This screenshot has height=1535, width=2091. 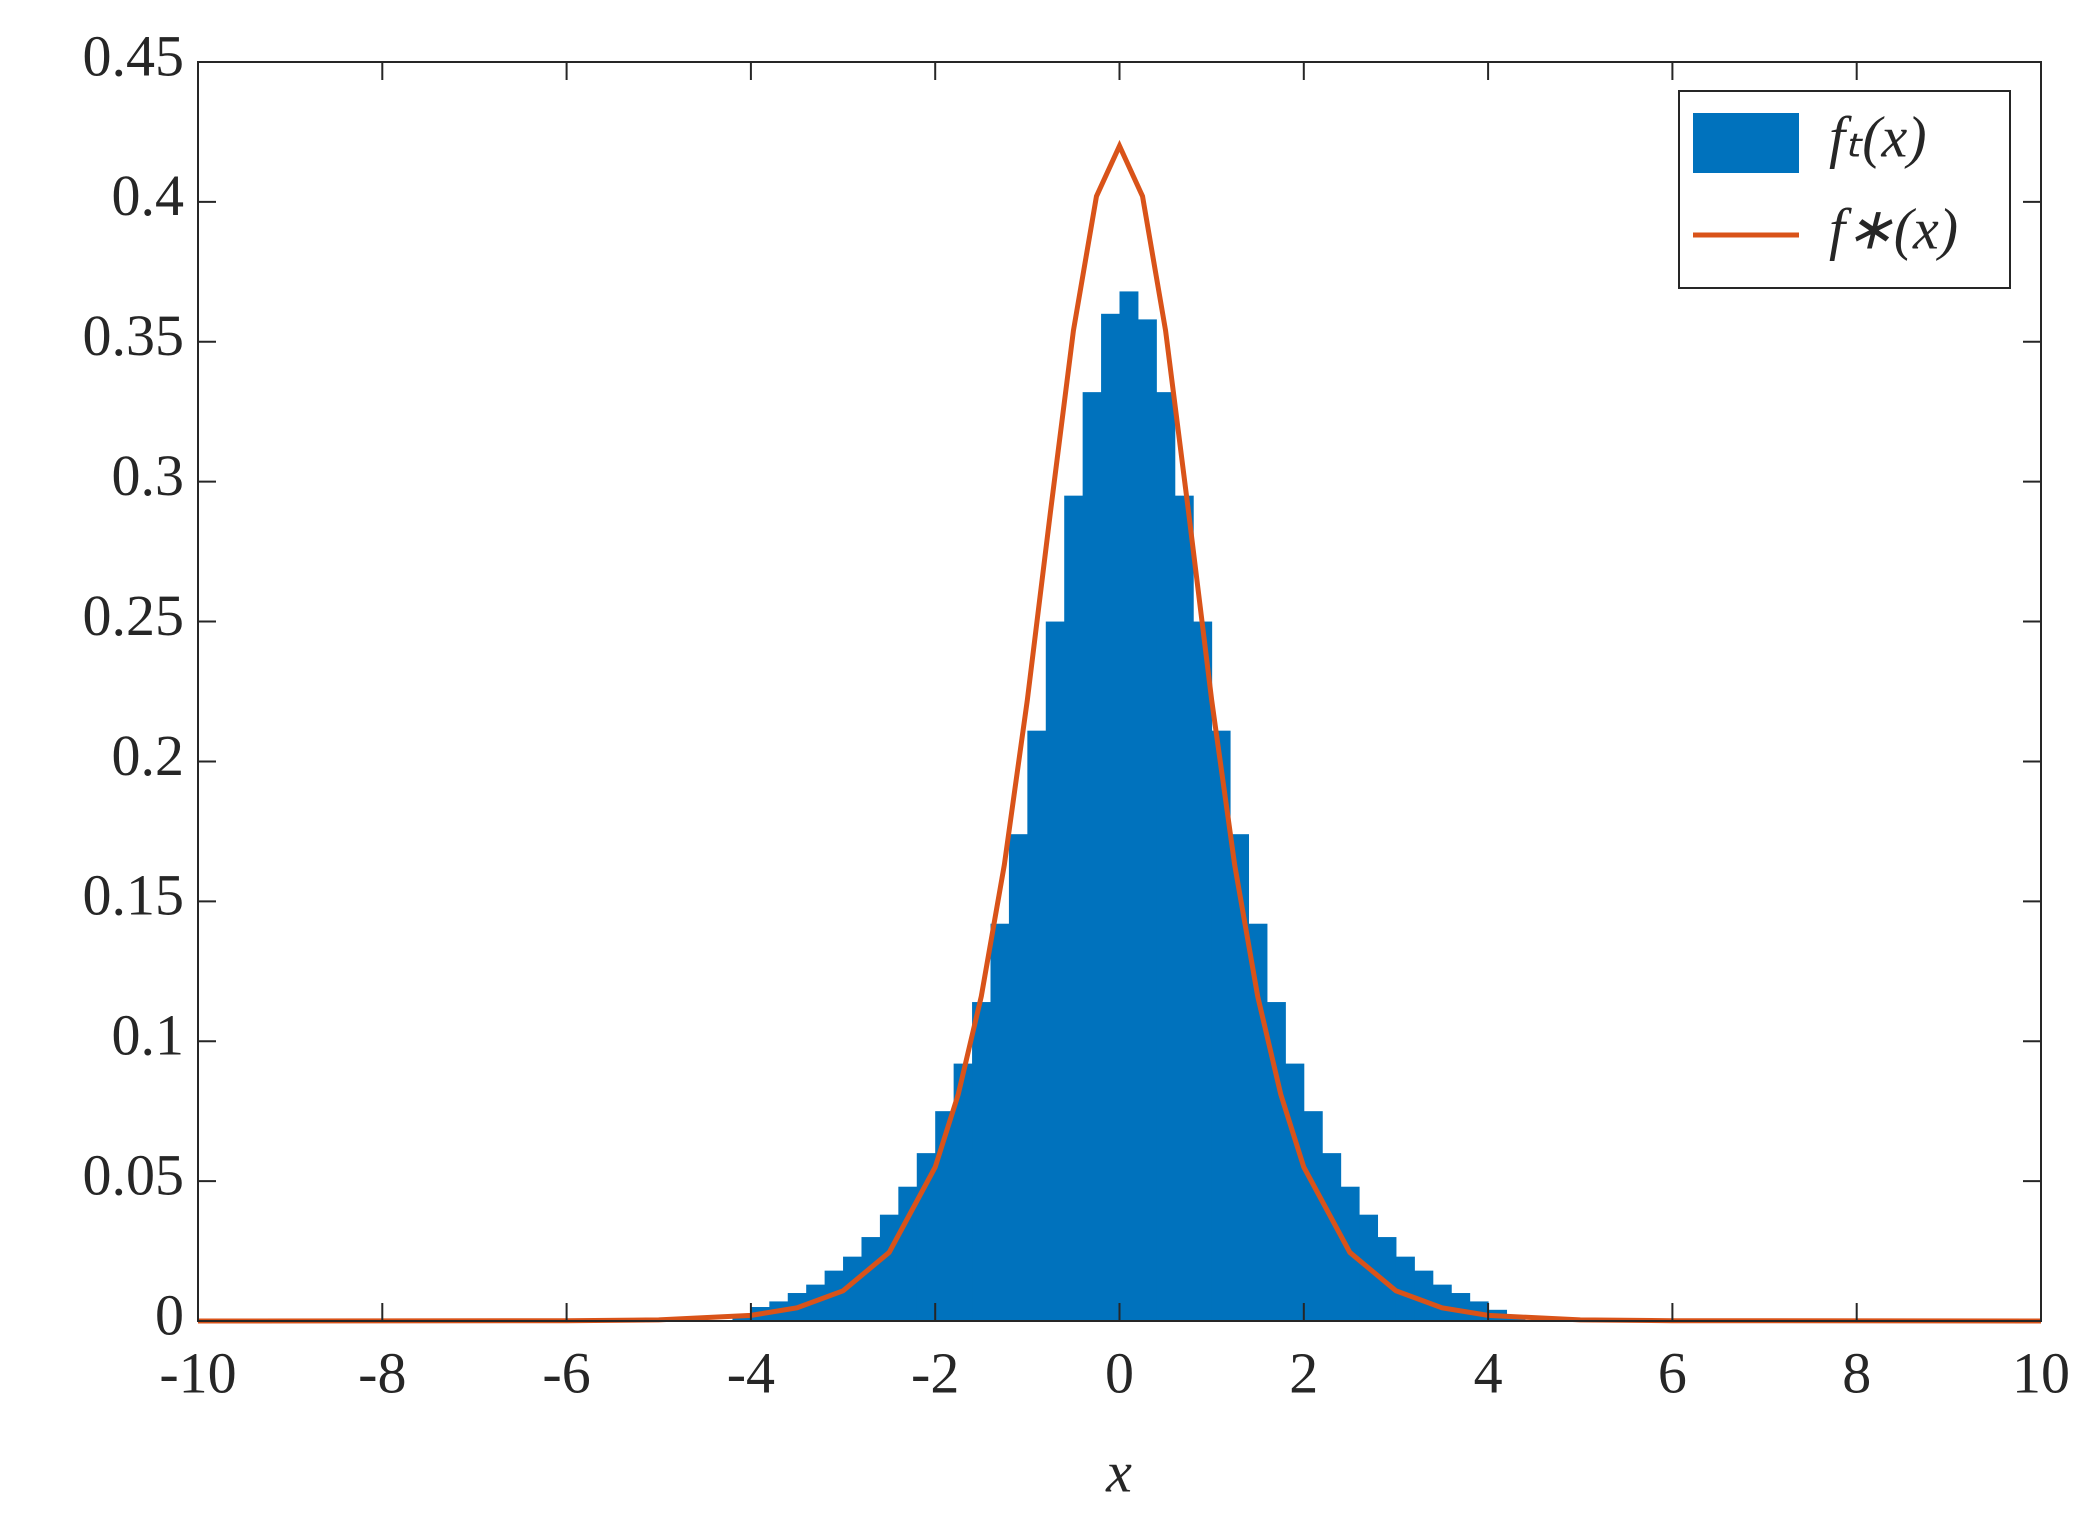 I want to click on x-tick-label: -4, so click(x=751, y=1372).